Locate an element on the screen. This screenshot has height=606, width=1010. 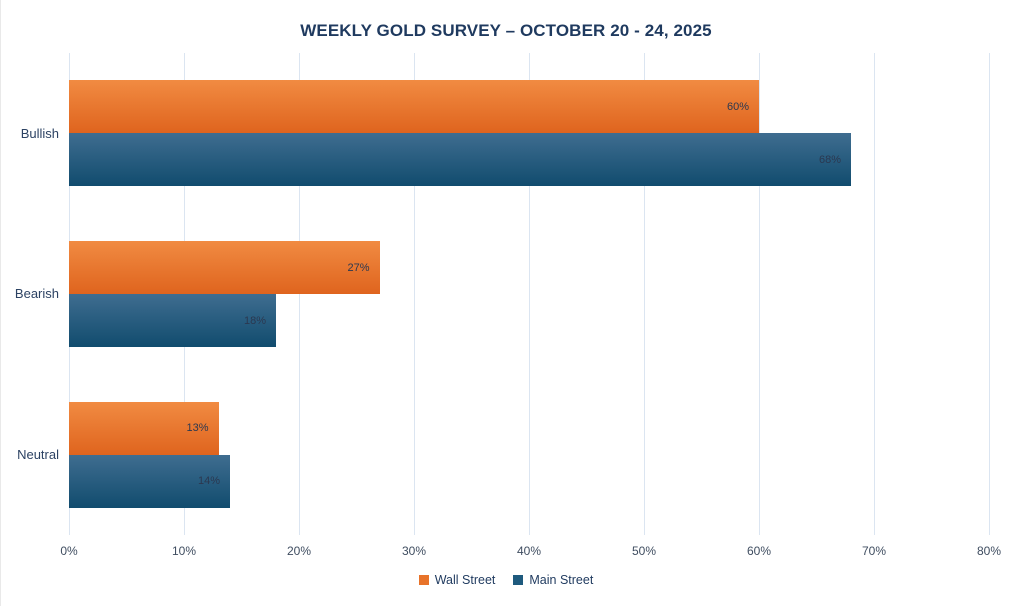
x-tick-label: 40% is located at coordinates (529, 551).